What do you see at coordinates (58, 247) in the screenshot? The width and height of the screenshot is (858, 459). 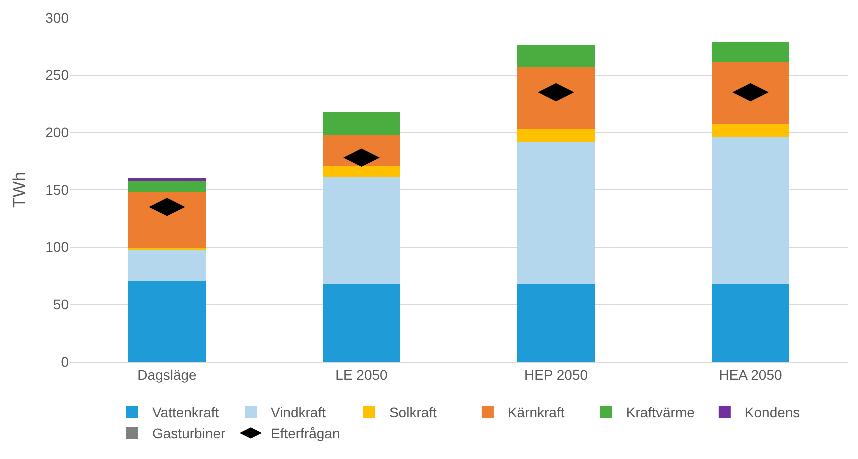 I see `y-tick-label: 100` at bounding box center [58, 247].